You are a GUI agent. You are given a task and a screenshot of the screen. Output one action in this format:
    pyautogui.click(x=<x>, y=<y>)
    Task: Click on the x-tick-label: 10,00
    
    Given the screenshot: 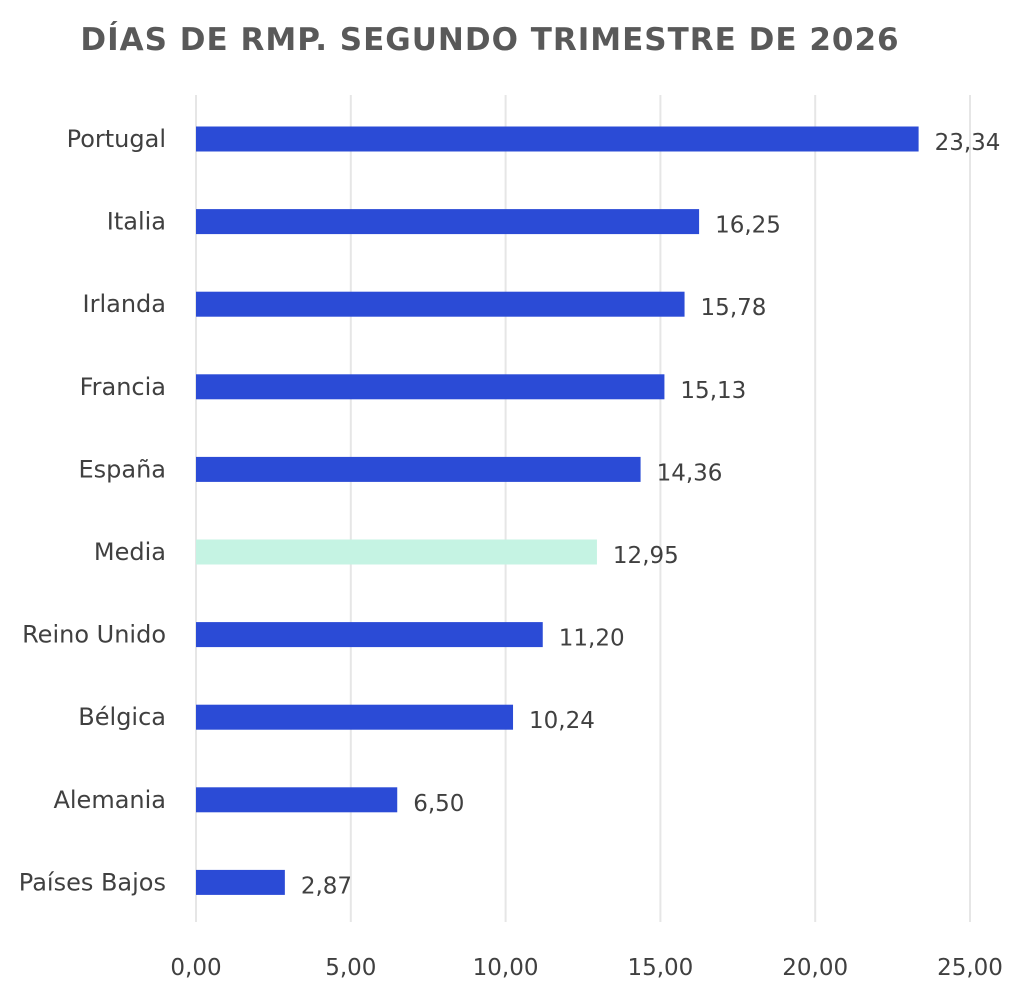 What is the action you would take?
    pyautogui.click(x=506, y=968)
    